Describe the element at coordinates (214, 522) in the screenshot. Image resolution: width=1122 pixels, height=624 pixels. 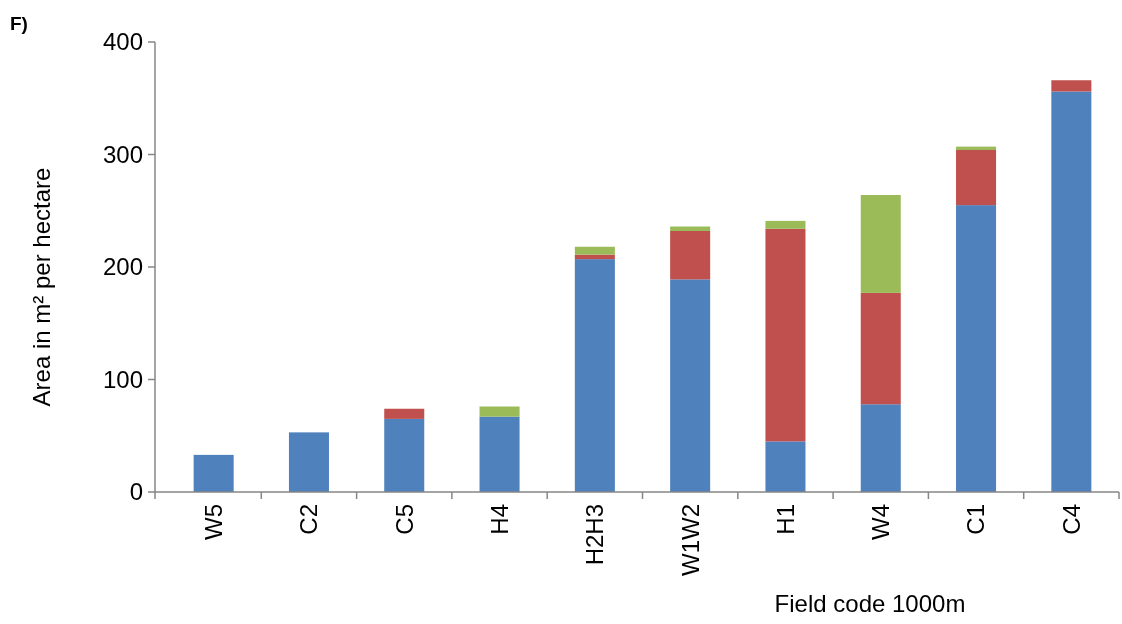
I see `x-tick-label: W5` at that location.